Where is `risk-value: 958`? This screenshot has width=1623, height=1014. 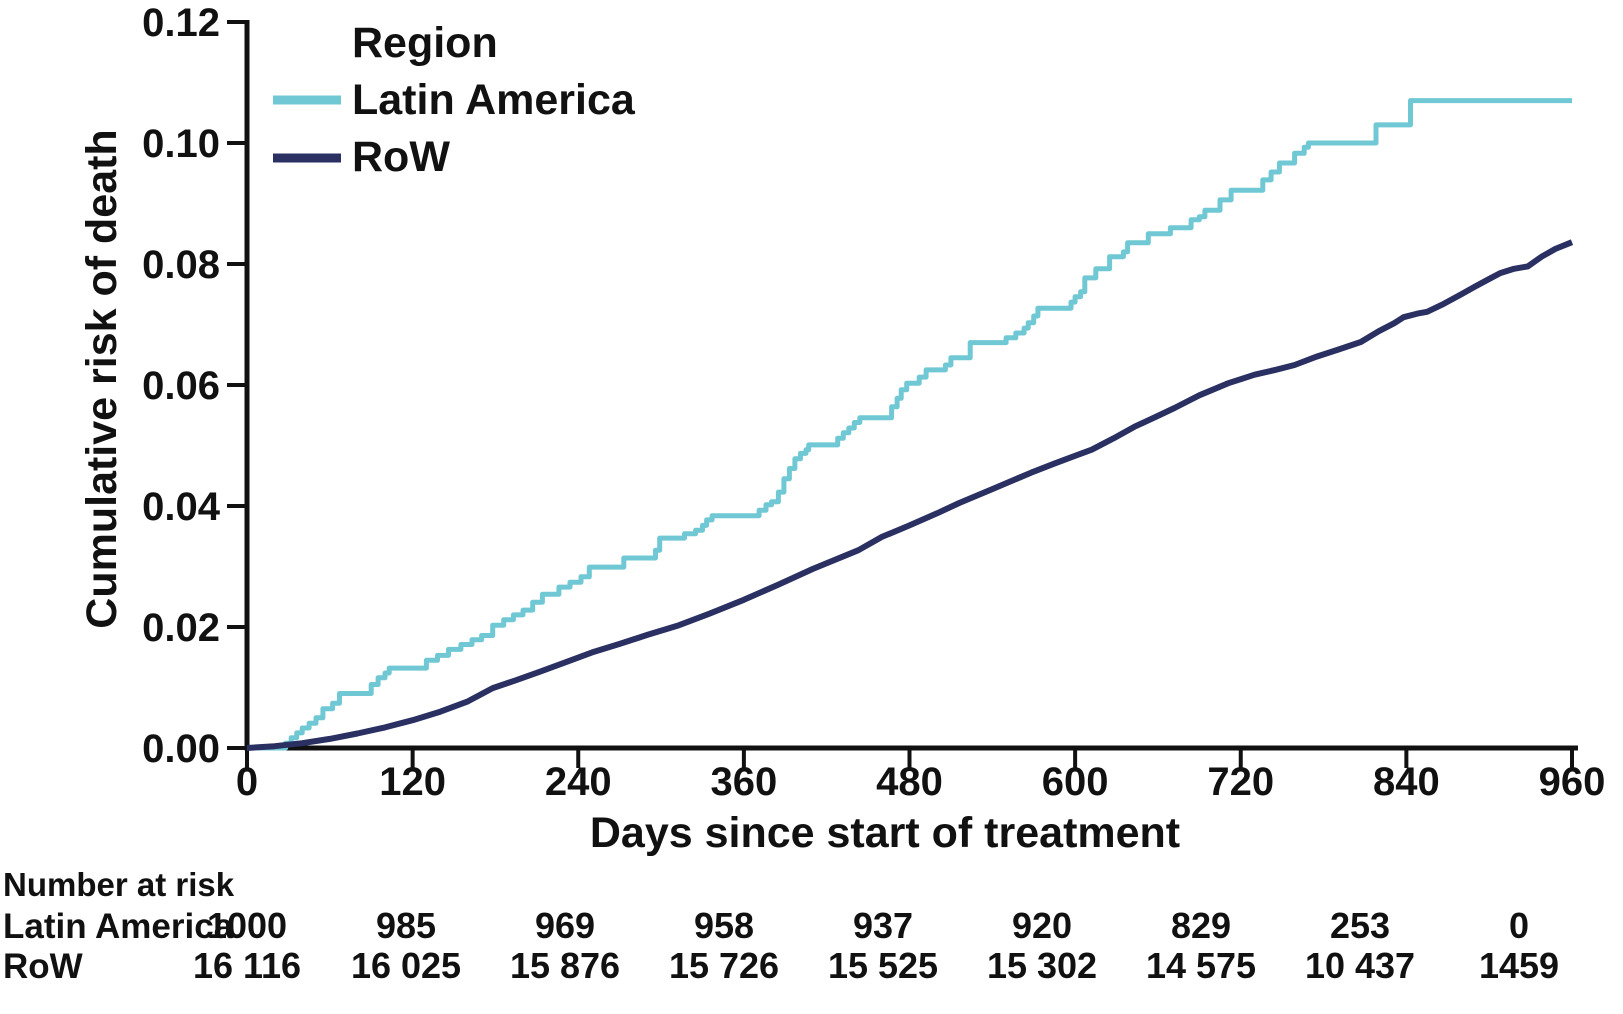
risk-value: 958 is located at coordinates (724, 925).